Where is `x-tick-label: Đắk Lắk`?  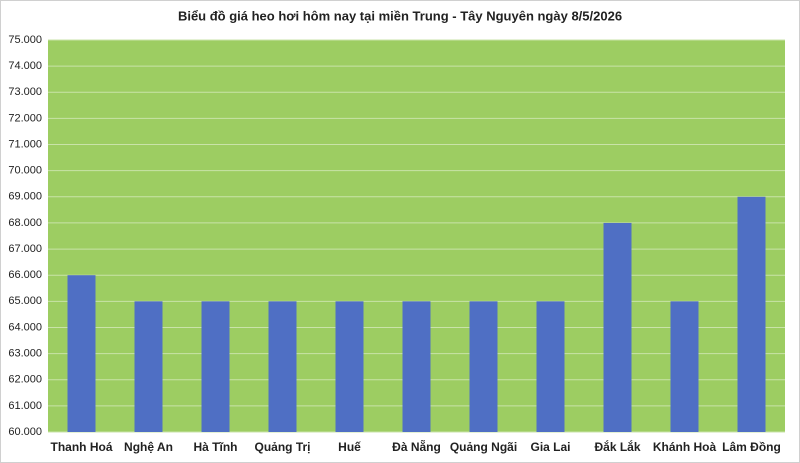 x-tick-label: Đắk Lắk is located at coordinates (617, 446).